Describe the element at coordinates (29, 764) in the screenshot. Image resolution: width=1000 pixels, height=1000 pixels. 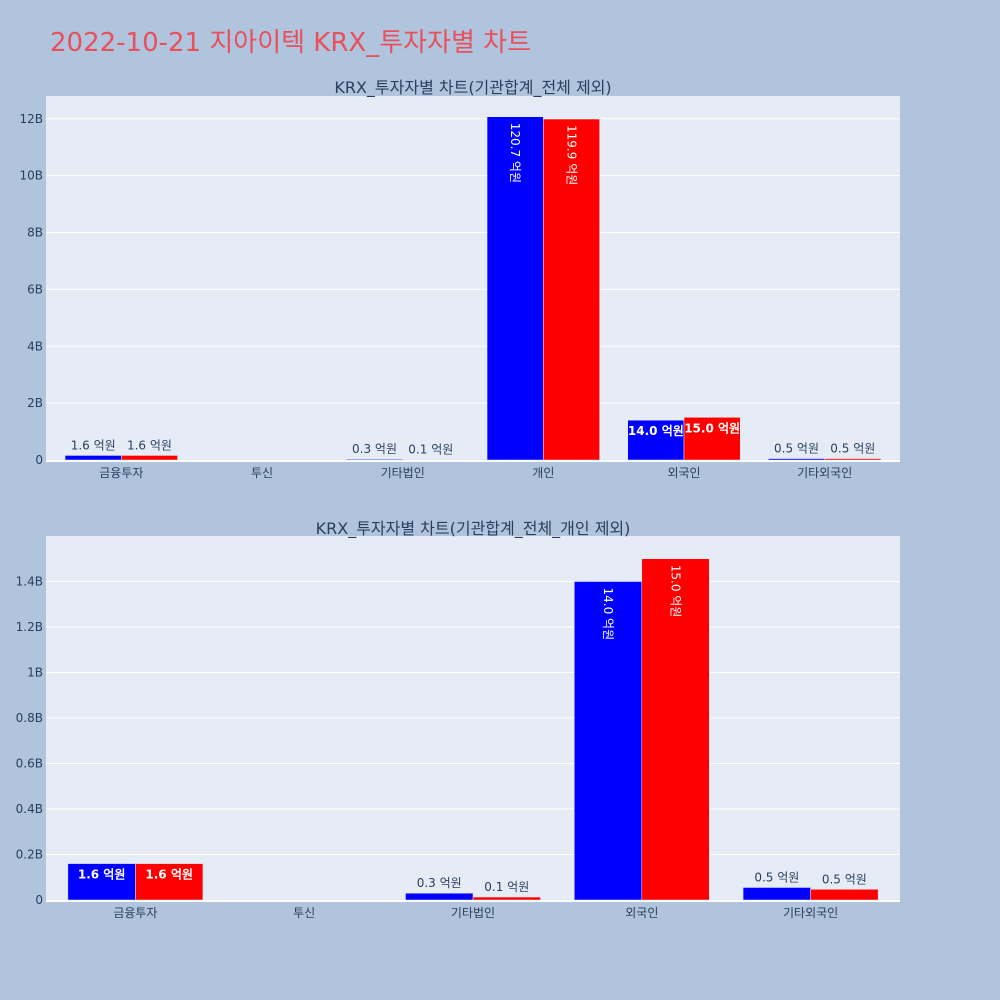
I see `y-tick-label: 0.6B` at that location.